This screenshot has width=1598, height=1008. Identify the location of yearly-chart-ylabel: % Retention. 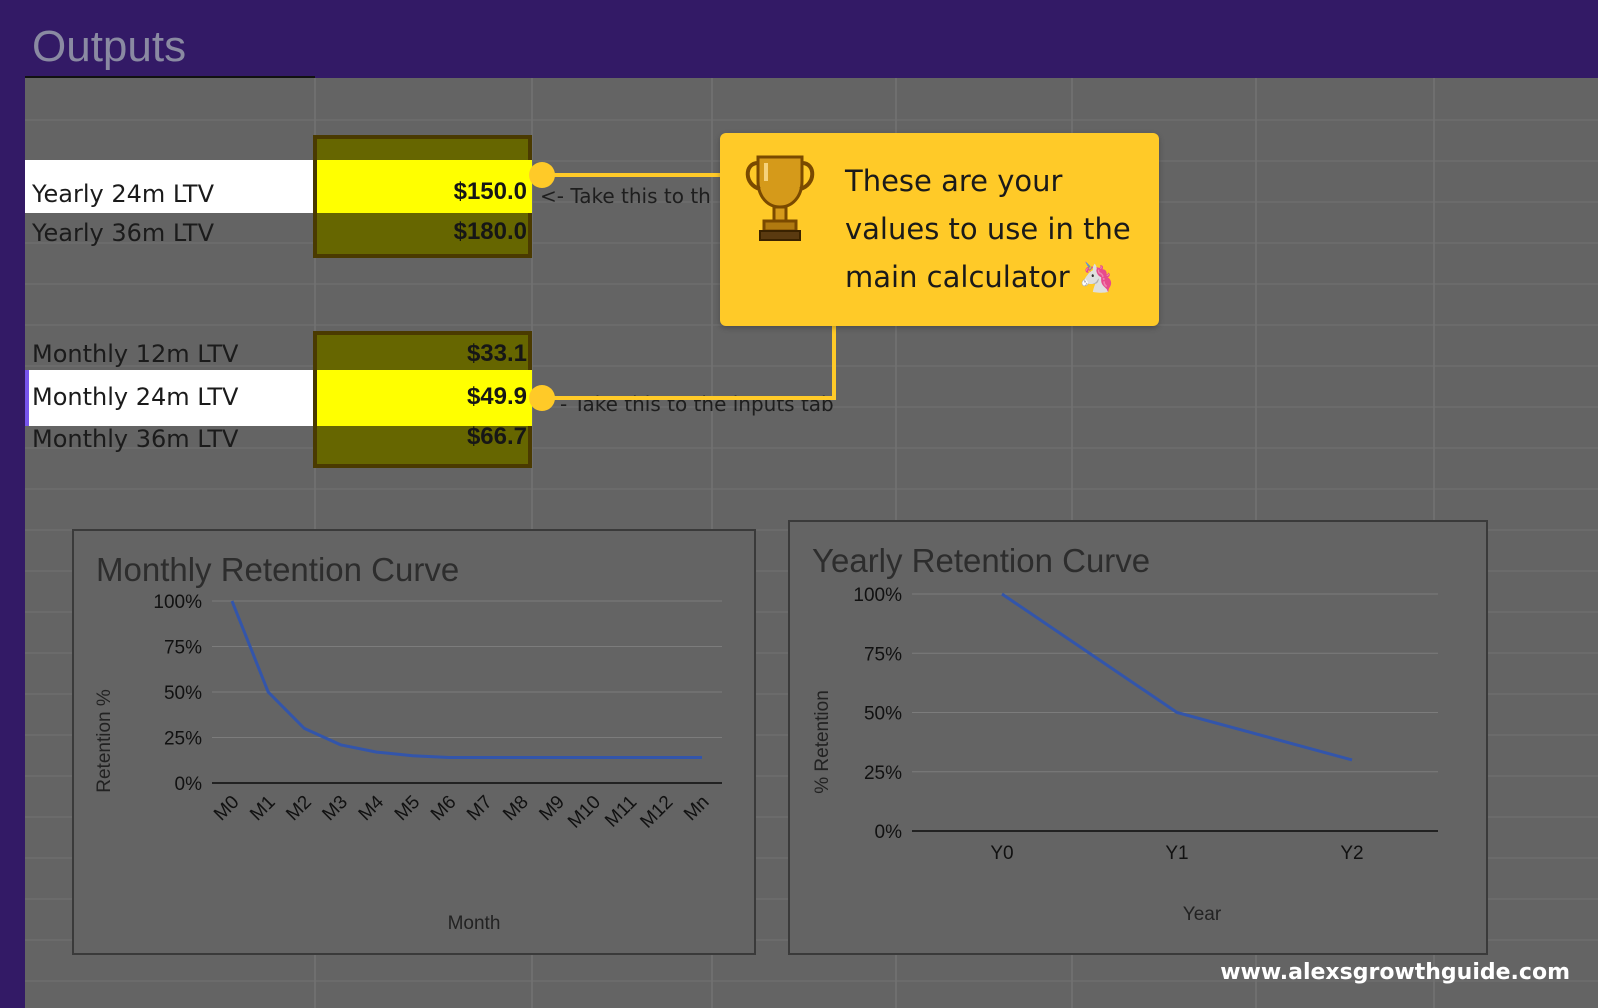
(822, 742).